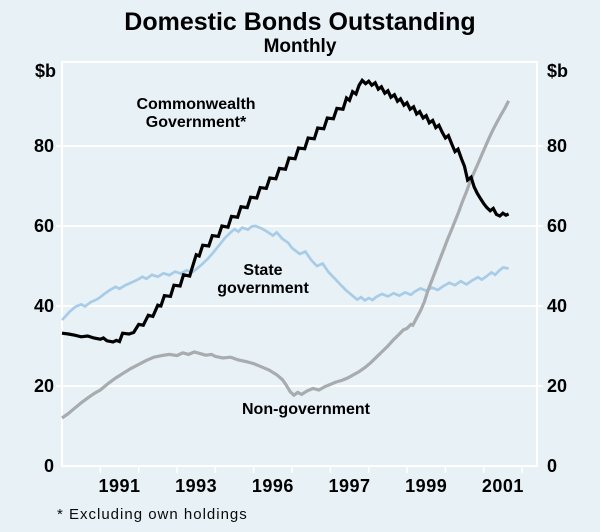  I want to click on y-axis-label-right-80: 80, so click(557, 146).